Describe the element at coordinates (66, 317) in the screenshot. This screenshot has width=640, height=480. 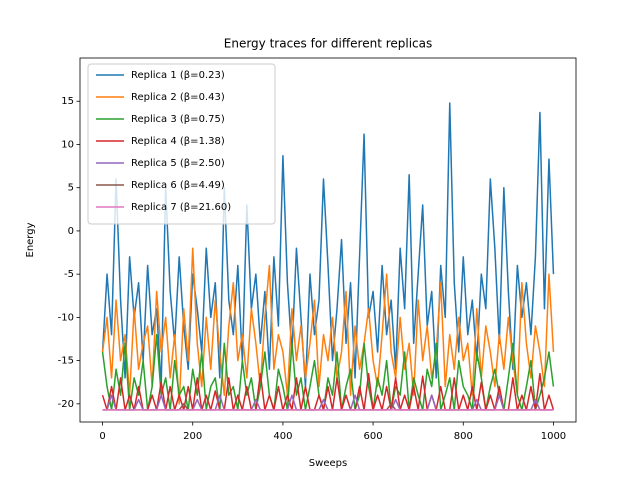
I see `y-tick-label: -10` at that location.